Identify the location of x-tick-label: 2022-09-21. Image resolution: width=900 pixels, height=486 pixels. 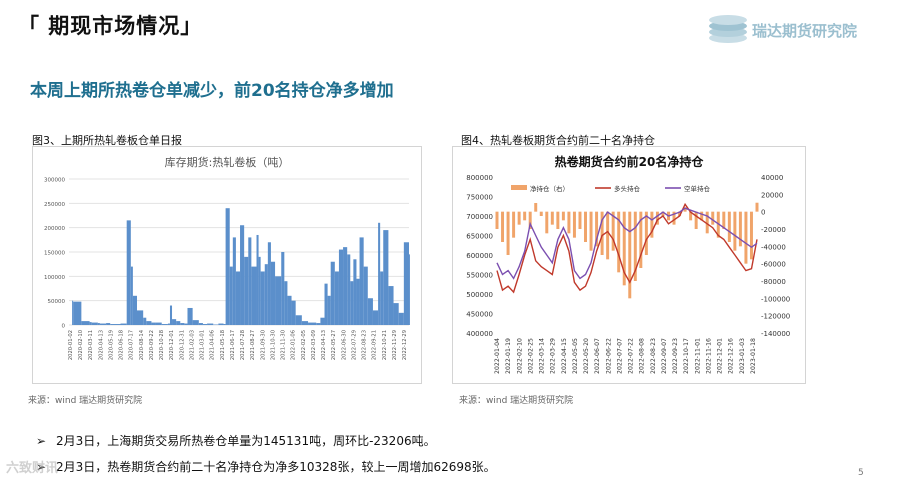
(375, 345).